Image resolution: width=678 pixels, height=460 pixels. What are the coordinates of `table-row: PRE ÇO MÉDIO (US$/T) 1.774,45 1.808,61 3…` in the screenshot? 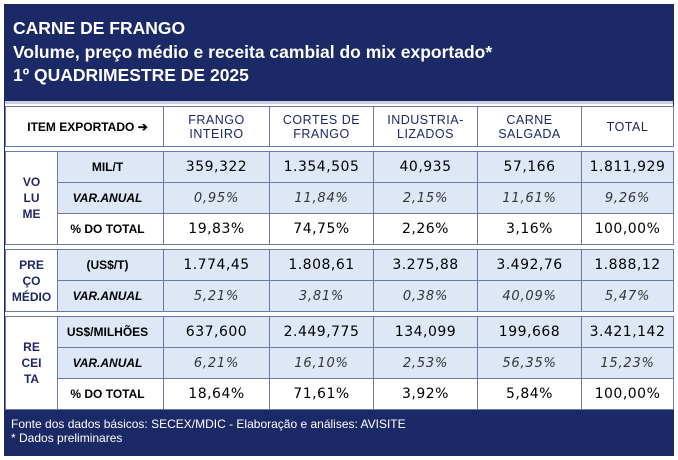 It's located at (339, 280).